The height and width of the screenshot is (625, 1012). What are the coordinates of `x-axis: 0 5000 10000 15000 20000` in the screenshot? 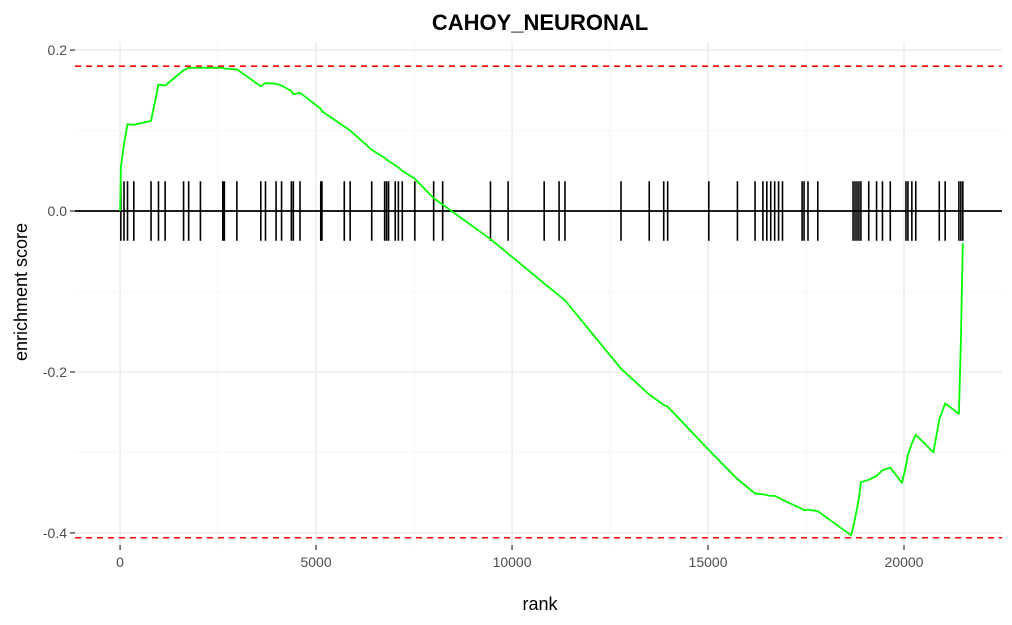 It's located at (520, 557).